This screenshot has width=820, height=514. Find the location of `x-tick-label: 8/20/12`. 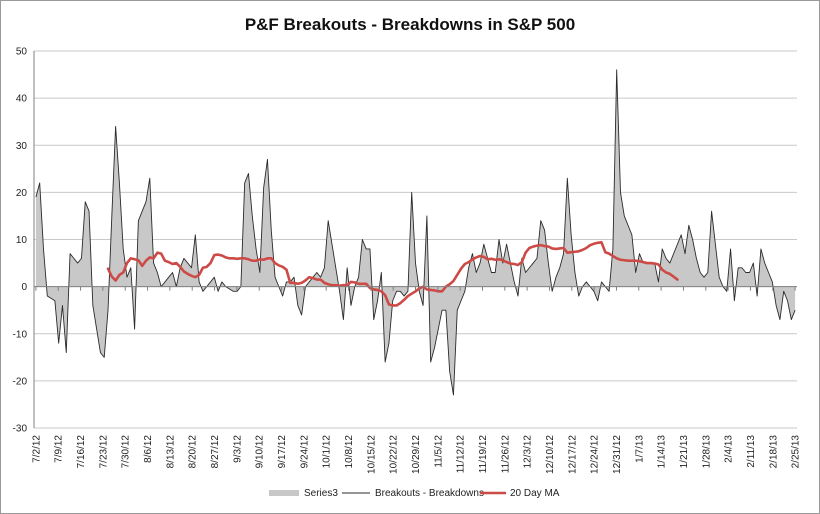

x-tick-label: 8/20/12 is located at coordinates (193, 452).